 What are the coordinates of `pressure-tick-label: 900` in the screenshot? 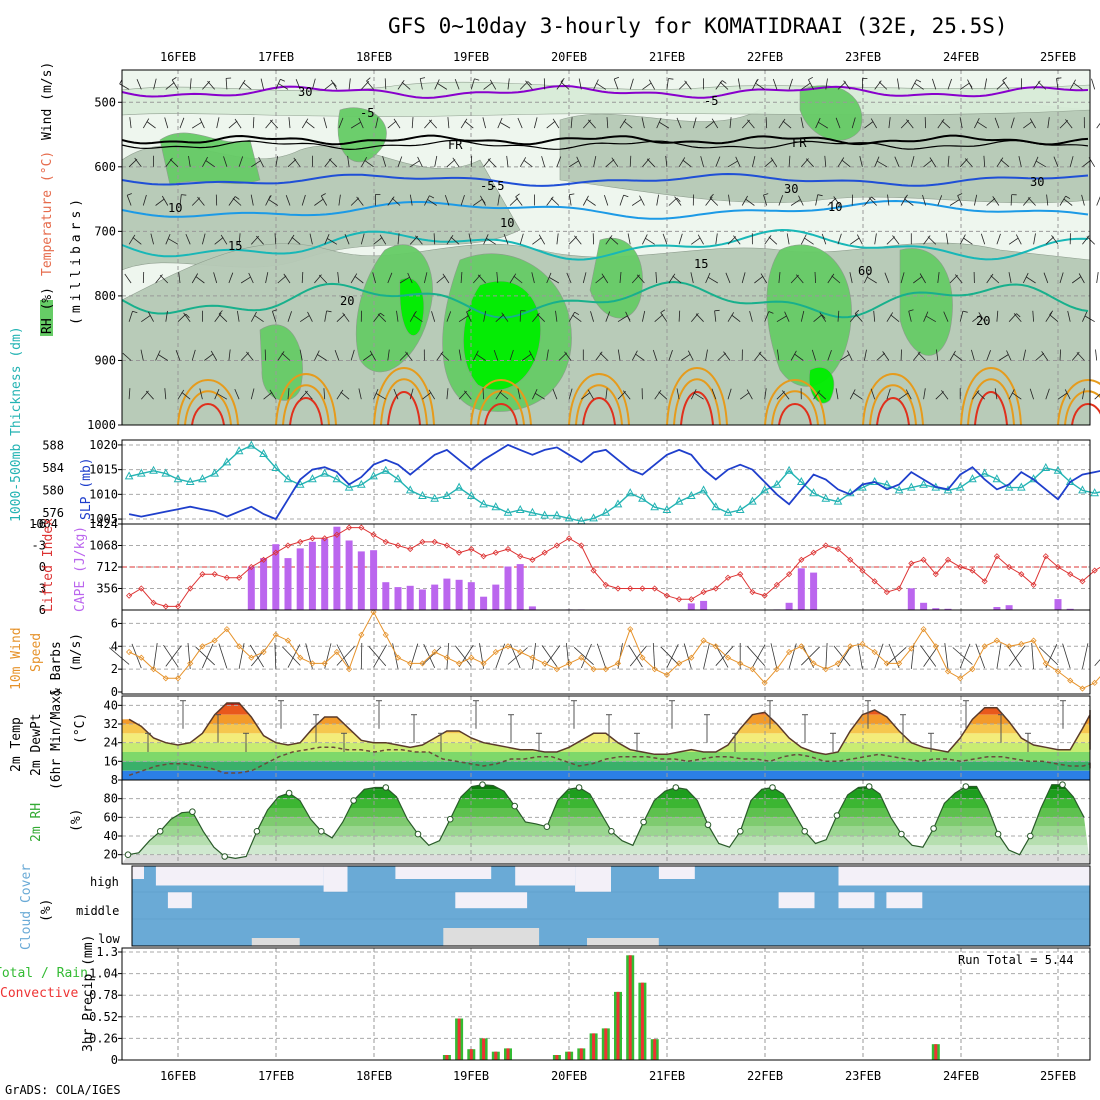 It's located at (105, 360).